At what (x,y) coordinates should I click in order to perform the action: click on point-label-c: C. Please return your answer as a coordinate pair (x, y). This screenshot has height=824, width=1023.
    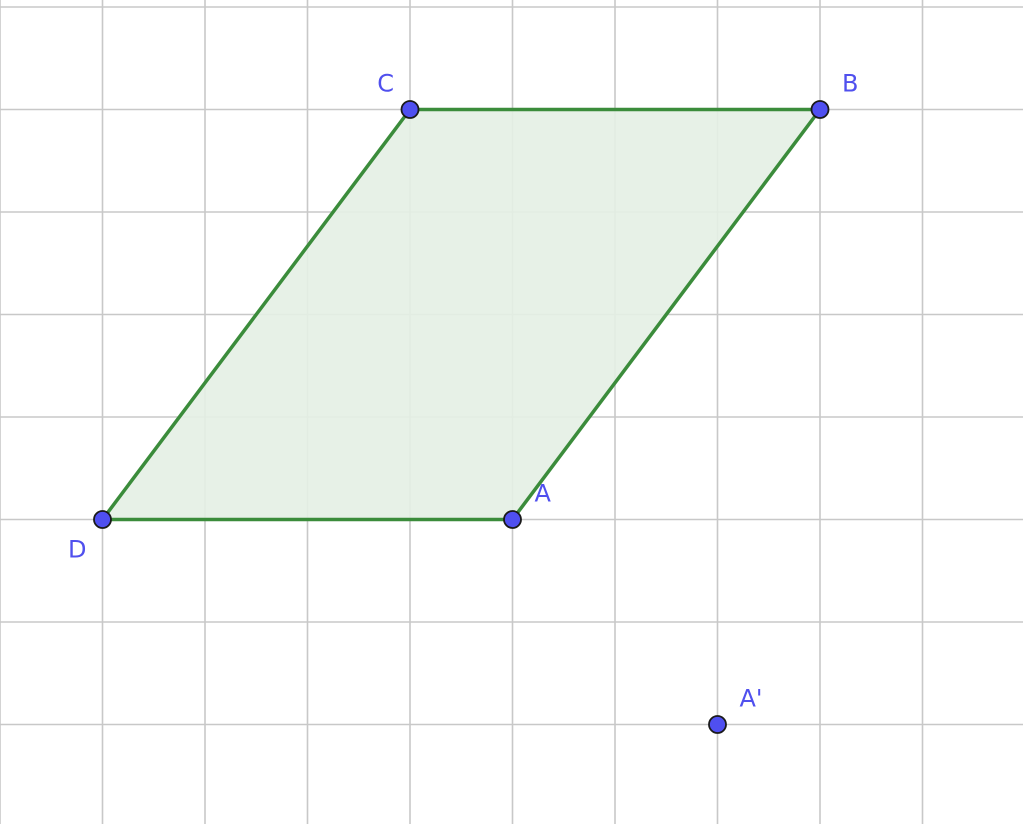
    Looking at the image, I should click on (385, 84).